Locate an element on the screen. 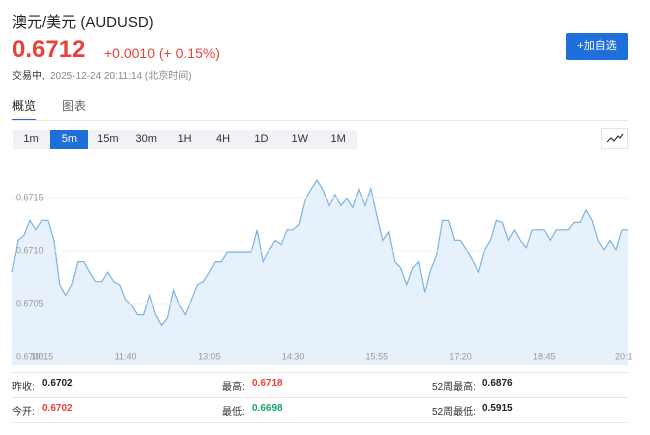  change: +0.0010 (+ 0.15%) is located at coordinates (162, 53).